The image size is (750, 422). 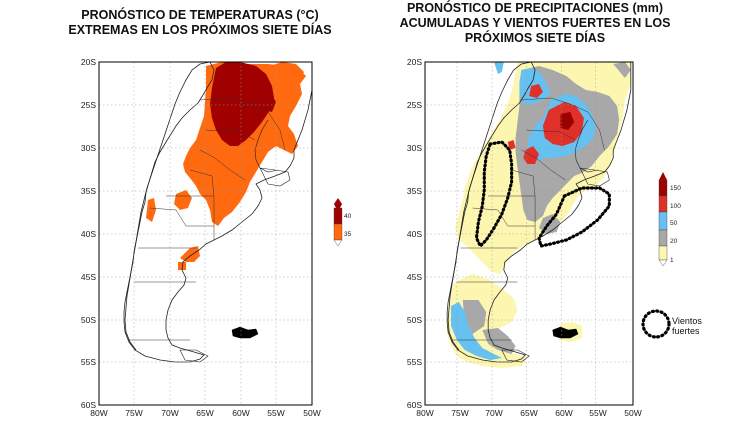 I want to click on wind-label-line1: Vientos, so click(x=687, y=321).